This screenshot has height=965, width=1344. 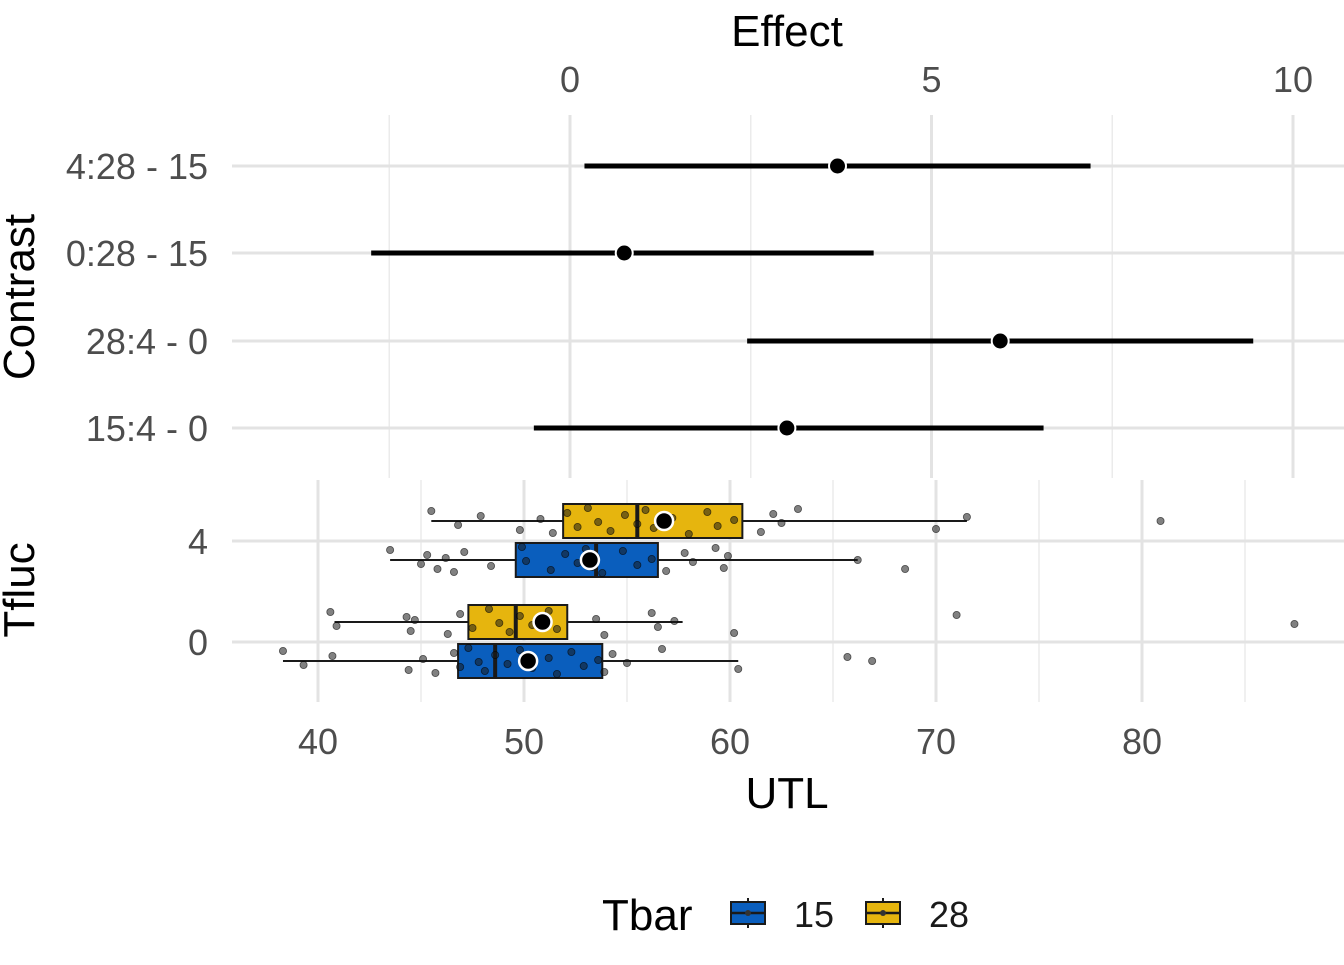 What do you see at coordinates (147, 341) in the screenshot?
I see `contrast-tick-label: 28:4 - 0` at bounding box center [147, 341].